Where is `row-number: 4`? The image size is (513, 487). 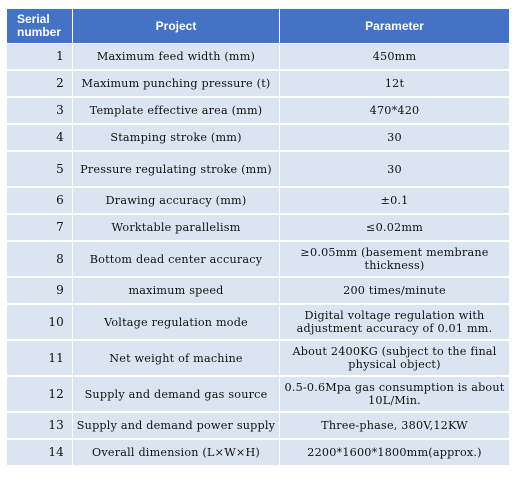 row-number: 4 is located at coordinates (39, 137).